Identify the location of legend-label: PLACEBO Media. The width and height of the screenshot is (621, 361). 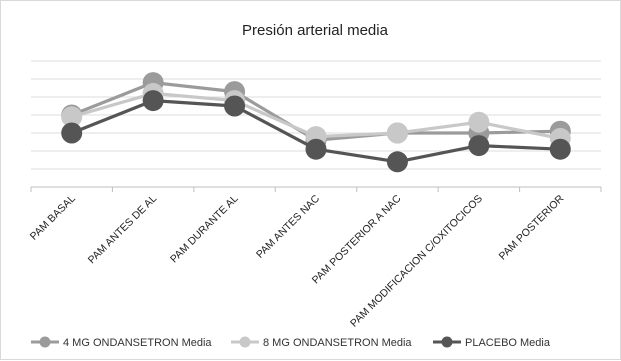
(508, 343).